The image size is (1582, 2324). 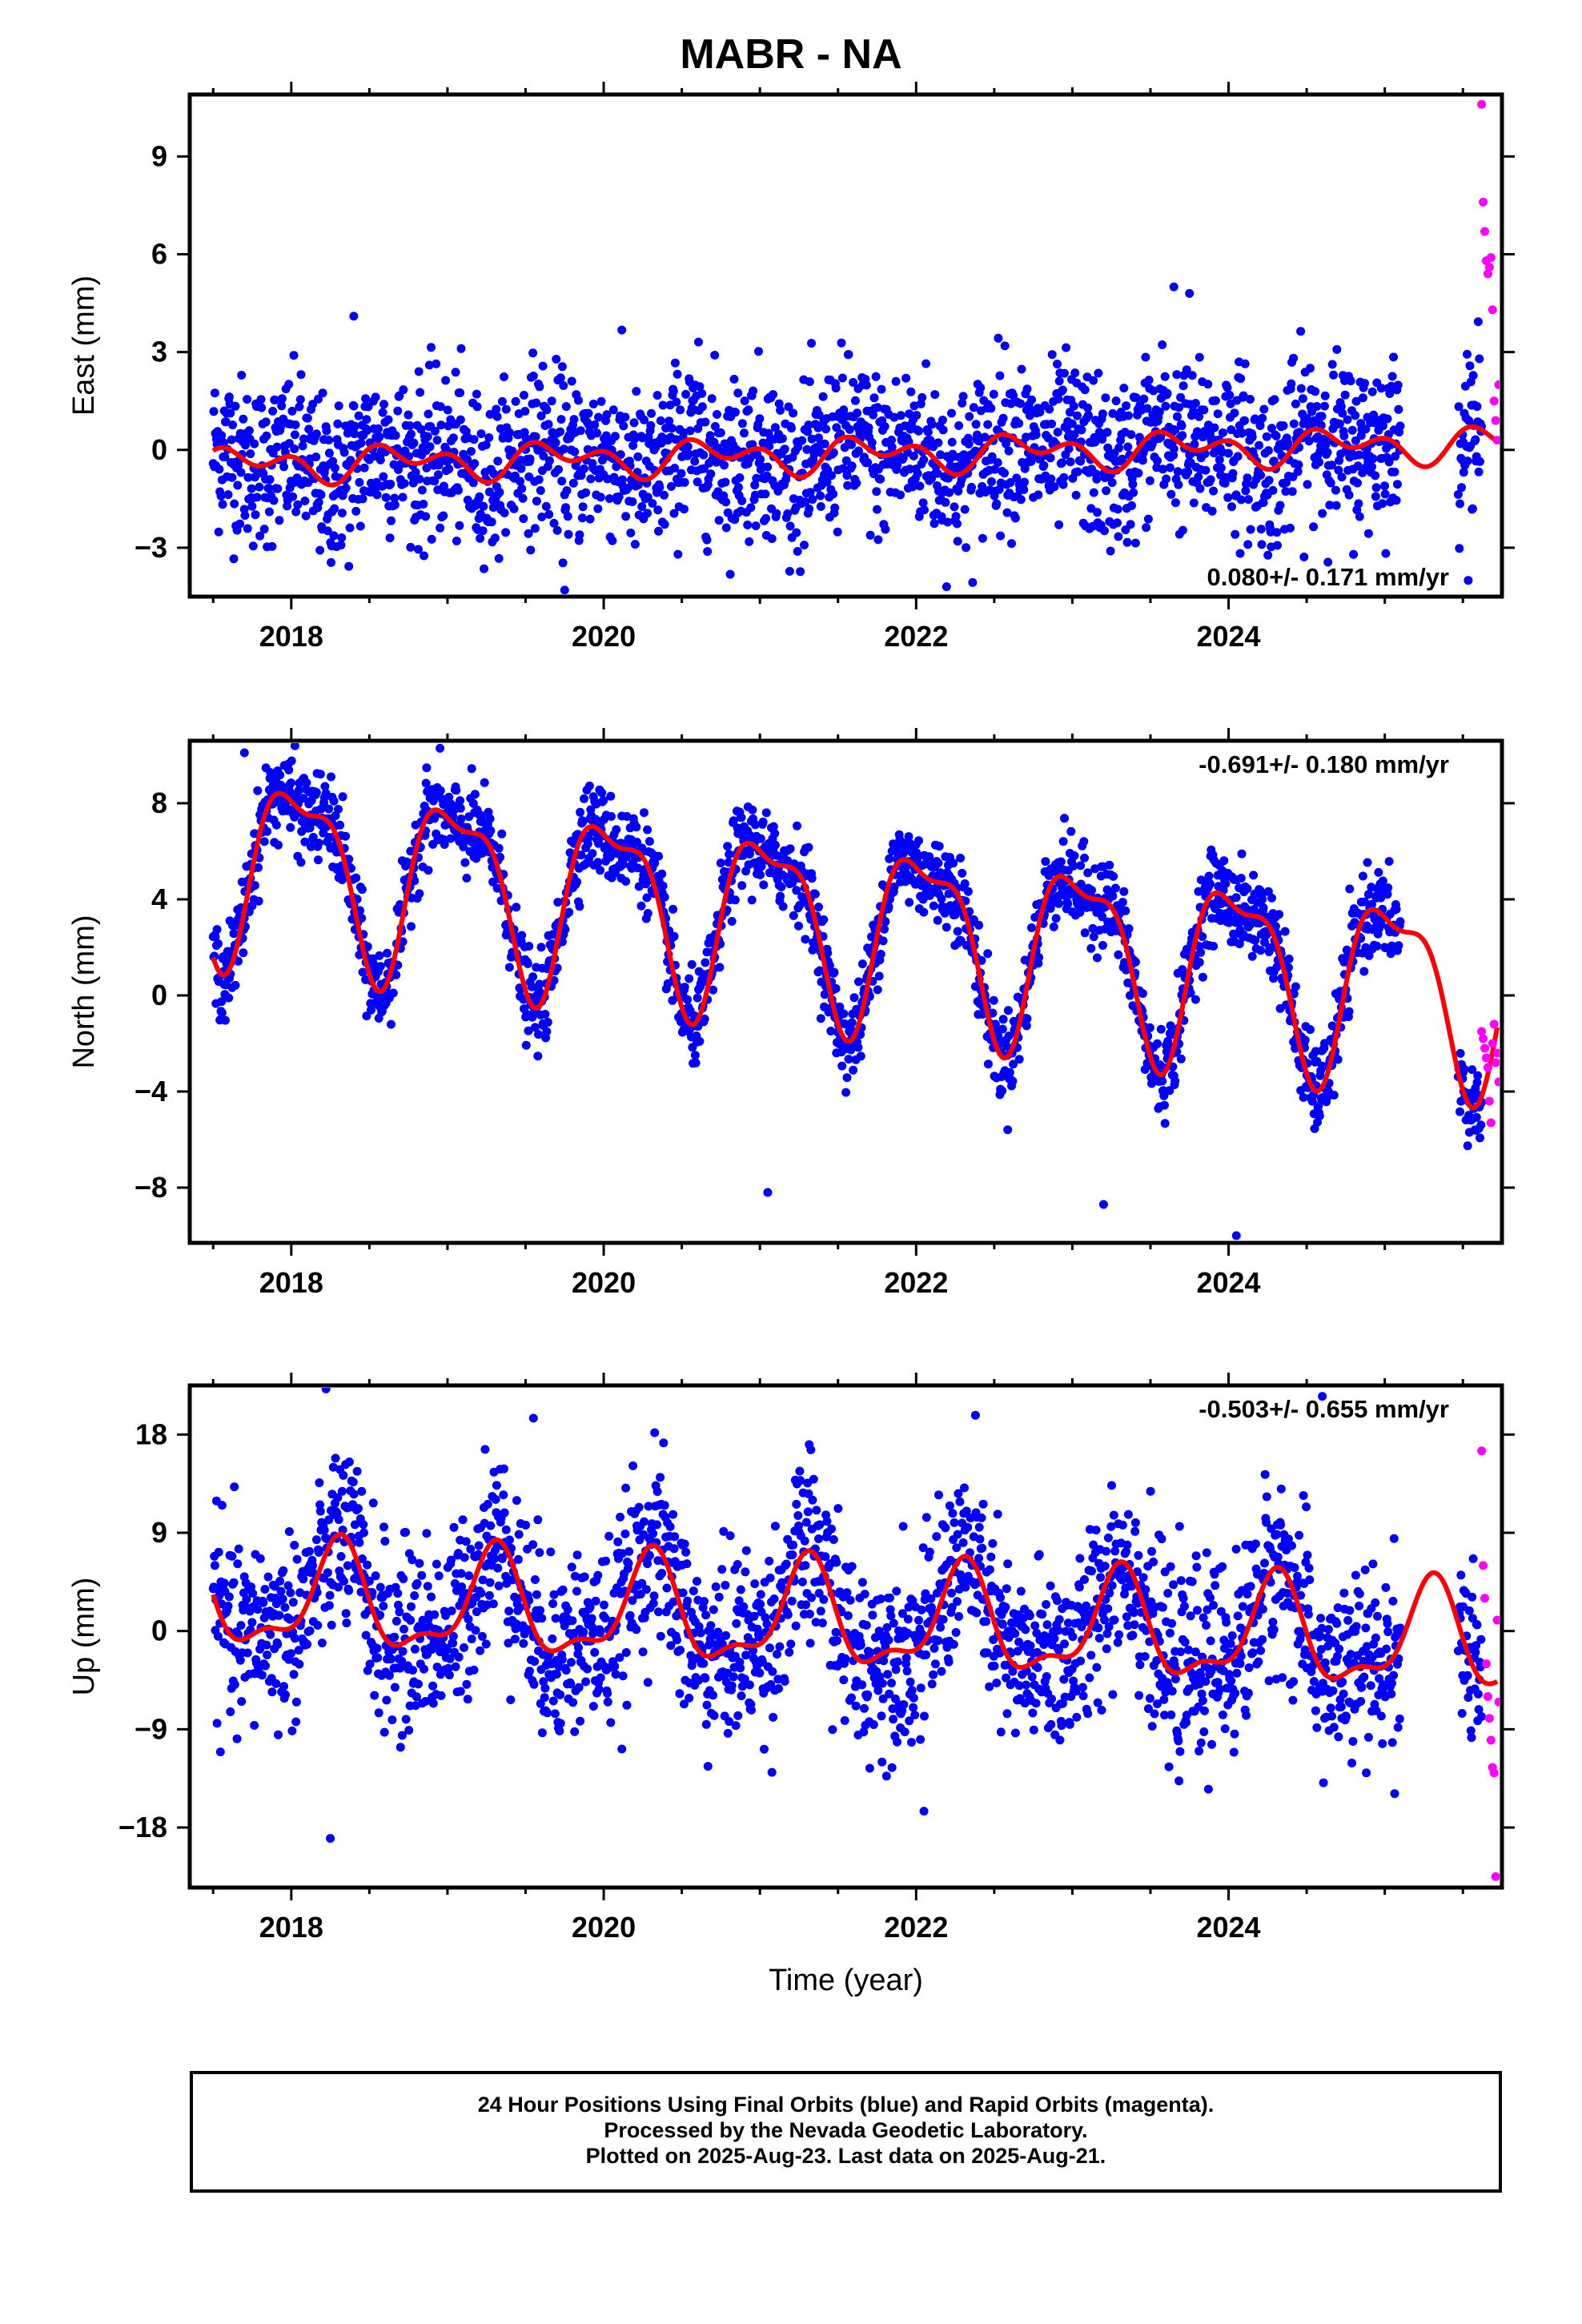 What do you see at coordinates (159, 155) in the screenshot?
I see `east-y-tick-label: 9` at bounding box center [159, 155].